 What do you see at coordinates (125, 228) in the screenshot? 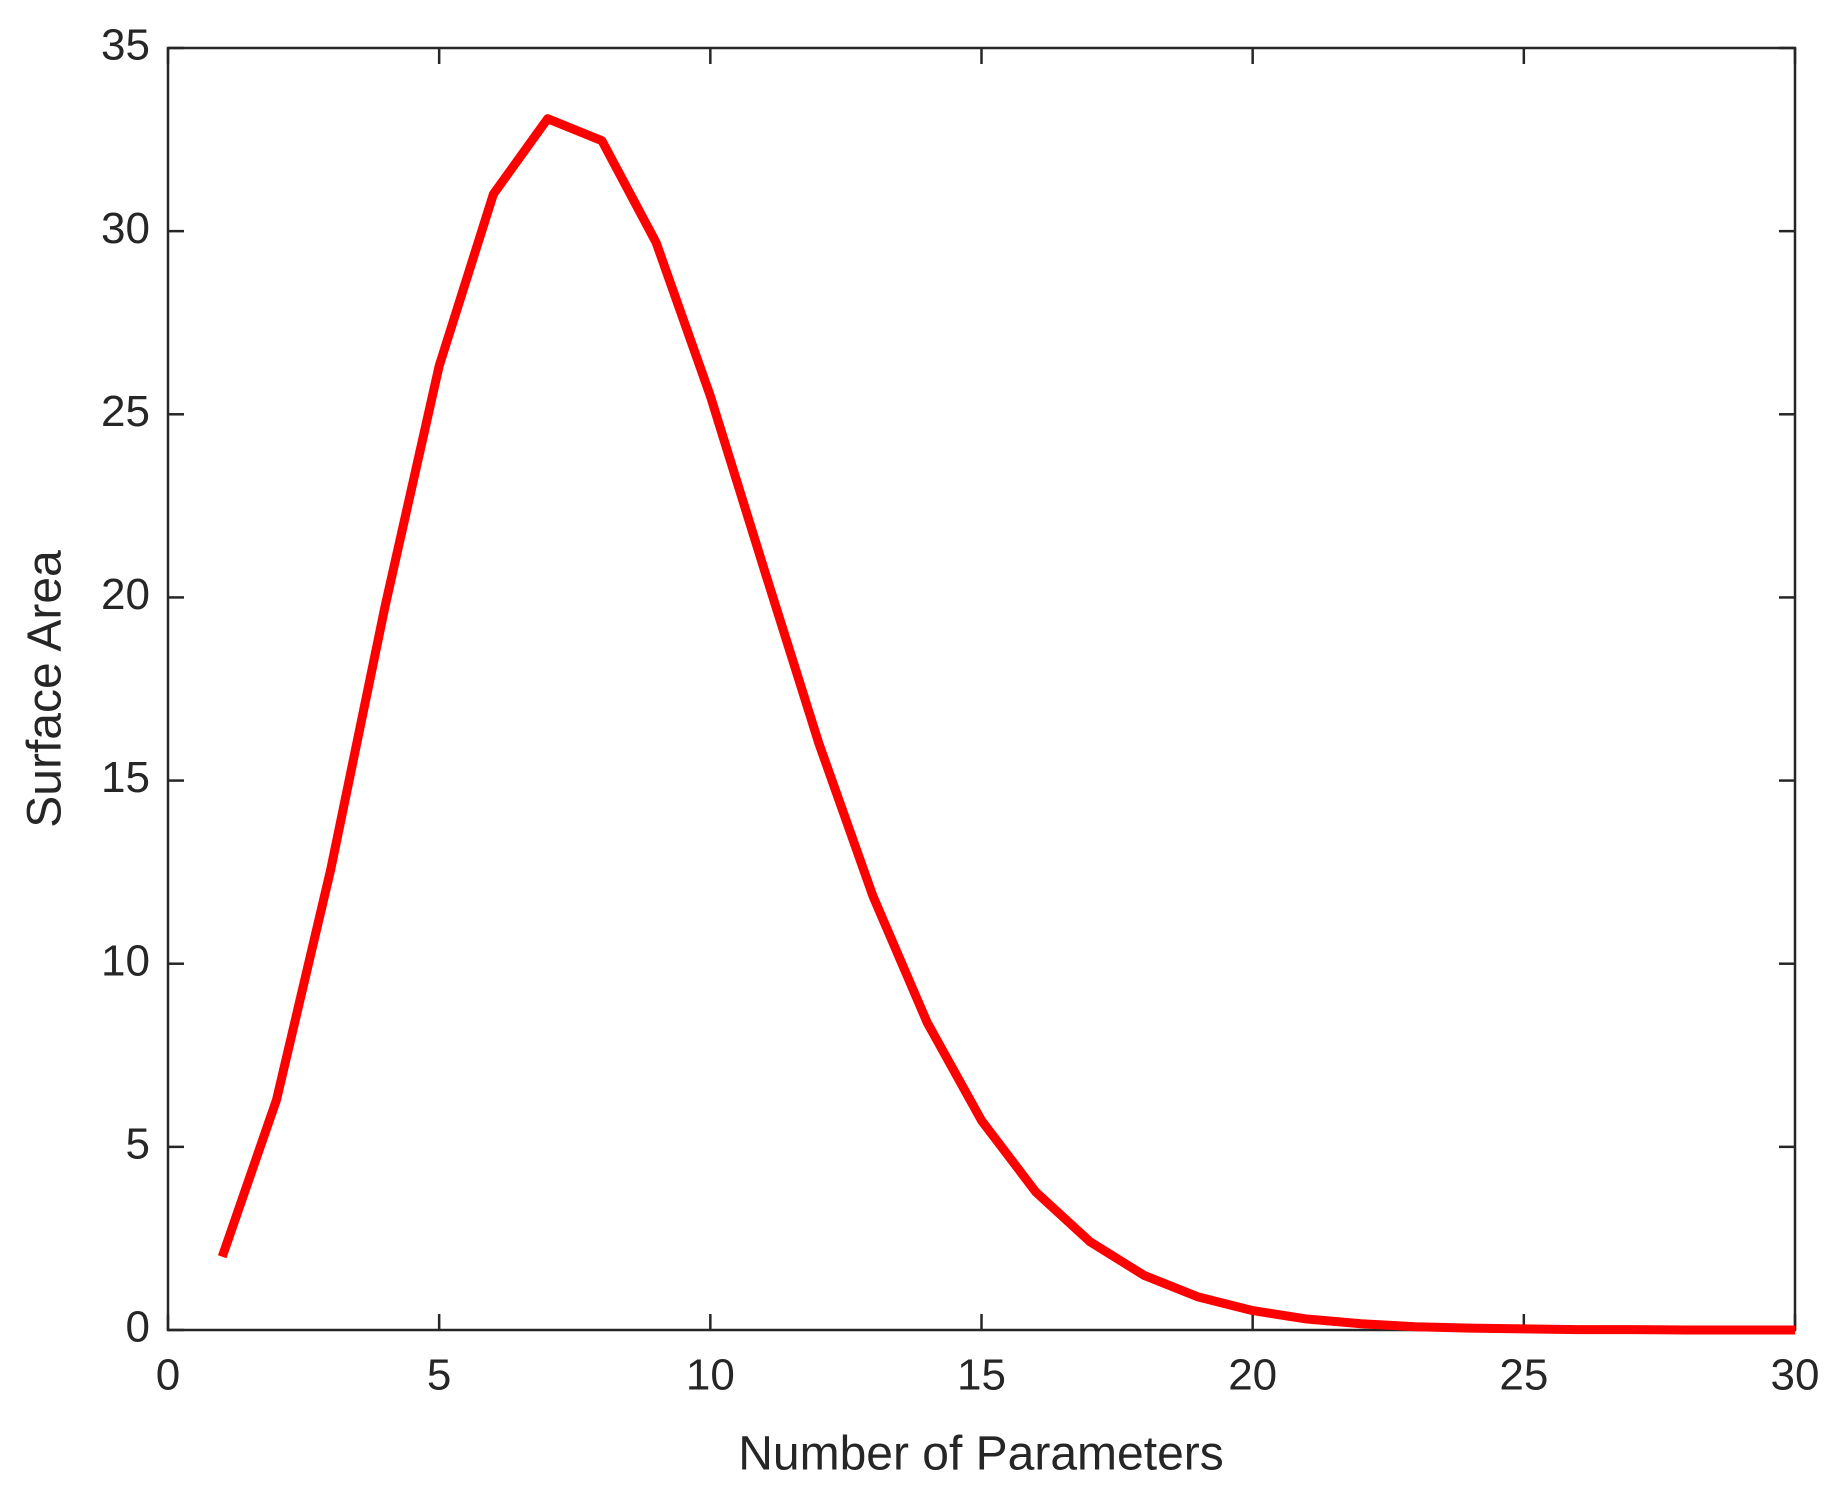
I see `y-tick-label: 30` at bounding box center [125, 228].